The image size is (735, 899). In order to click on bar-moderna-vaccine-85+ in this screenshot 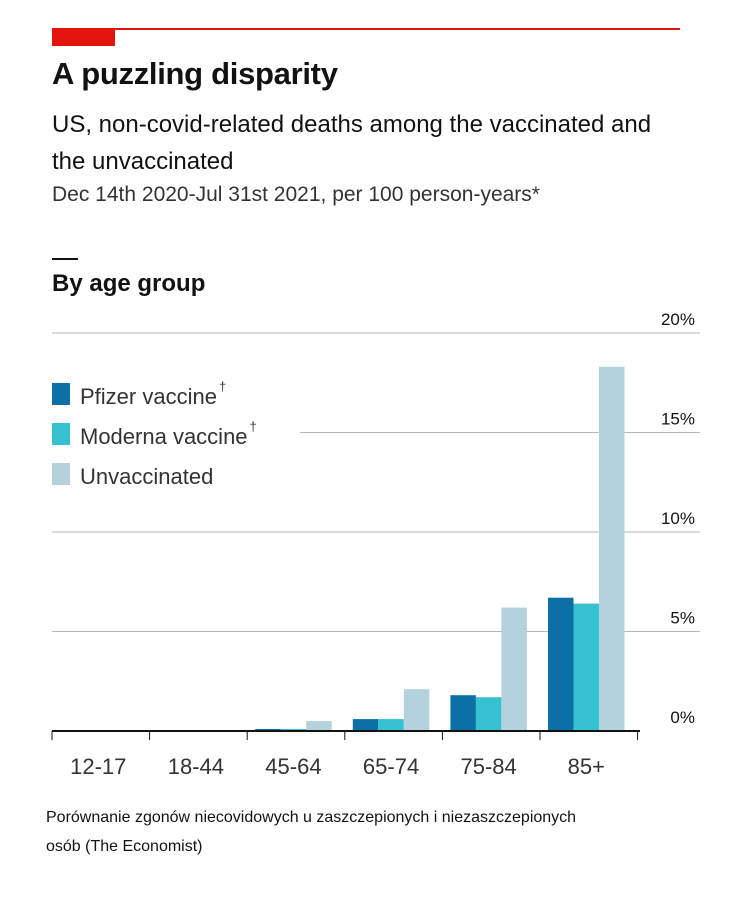, I will do `click(586, 667)`.